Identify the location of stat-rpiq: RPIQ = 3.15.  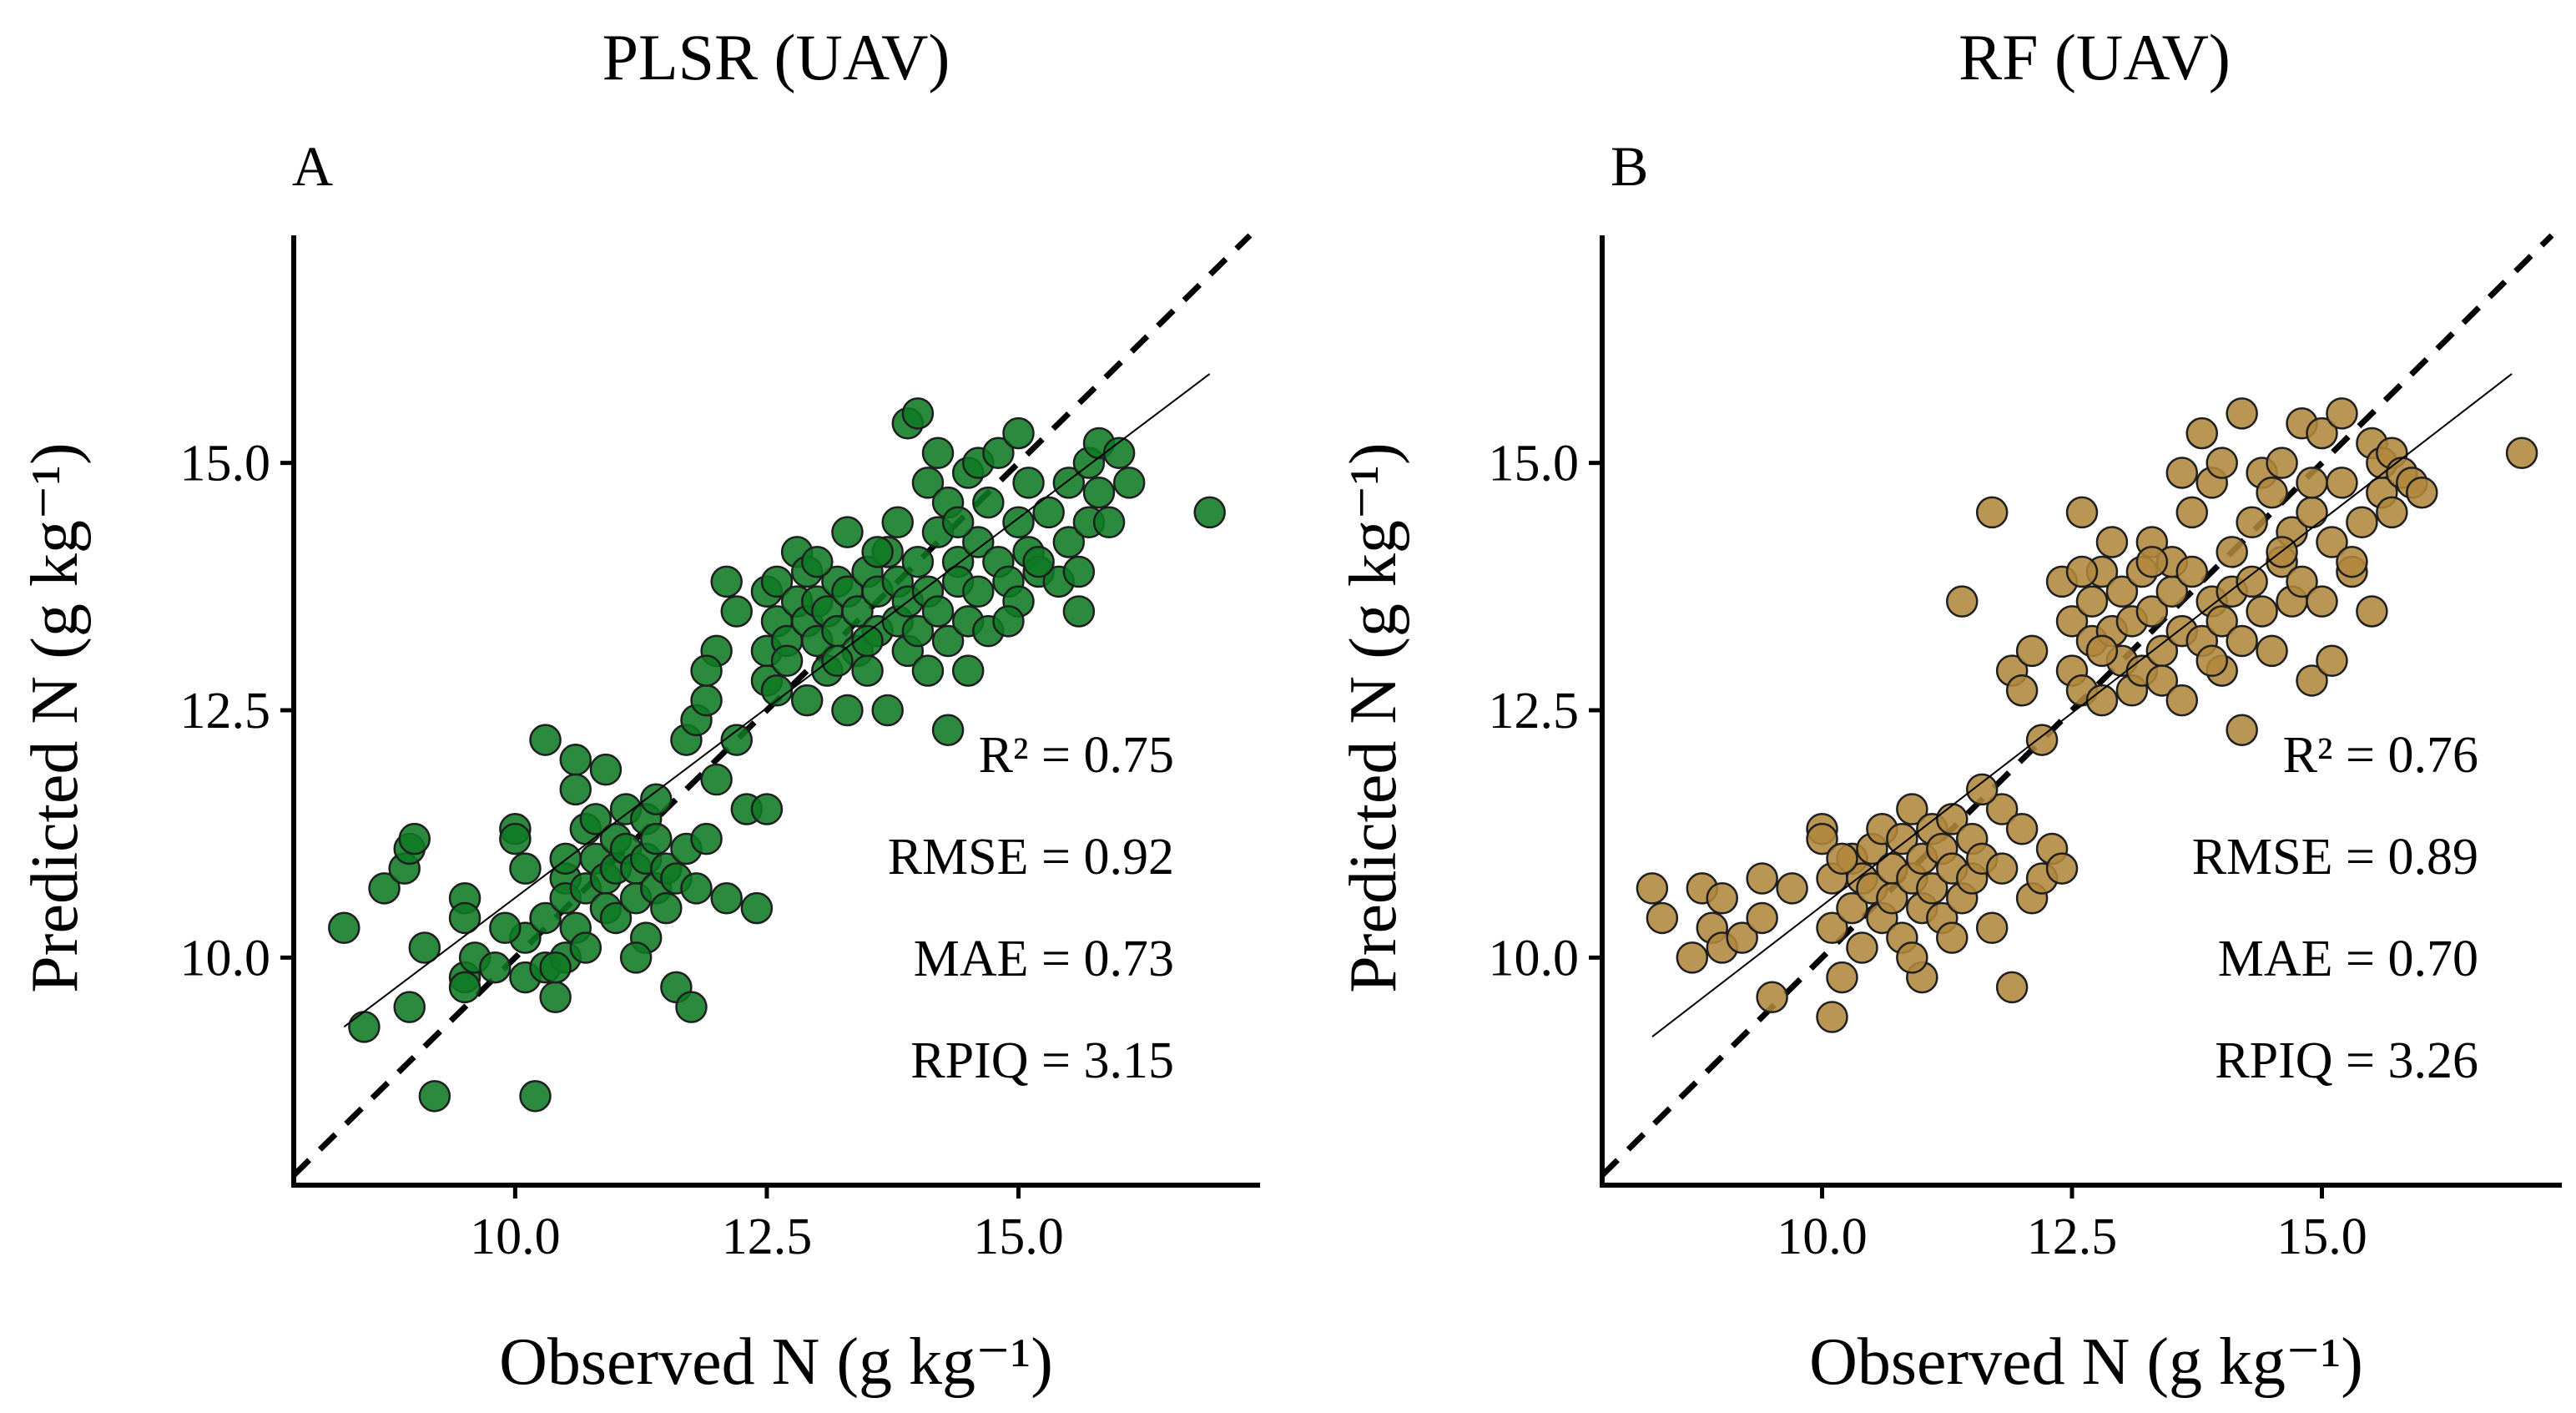
(1042, 1060).